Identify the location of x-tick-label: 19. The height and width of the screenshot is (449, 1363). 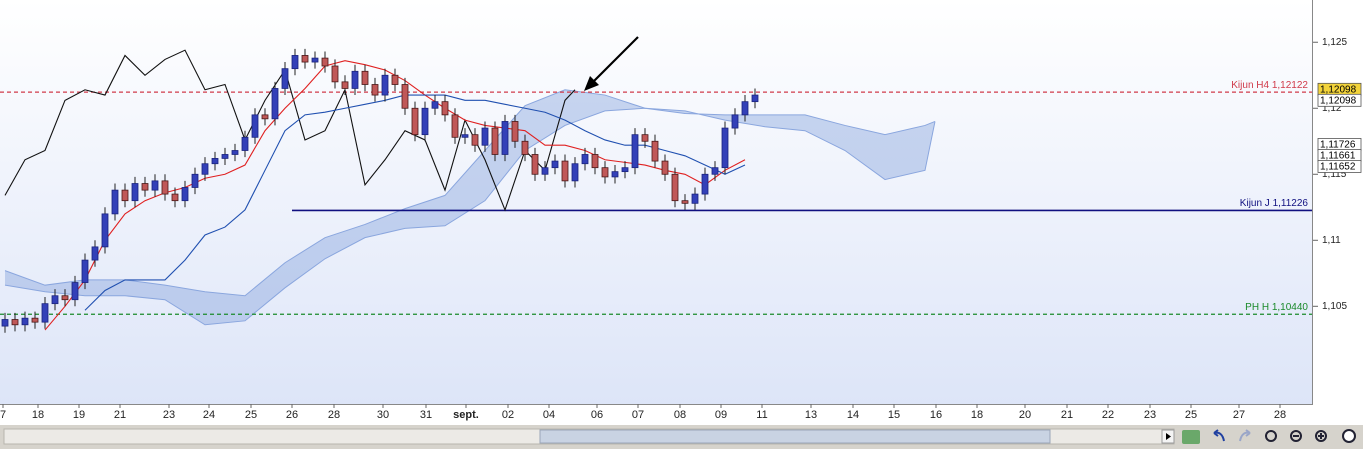
(79, 415).